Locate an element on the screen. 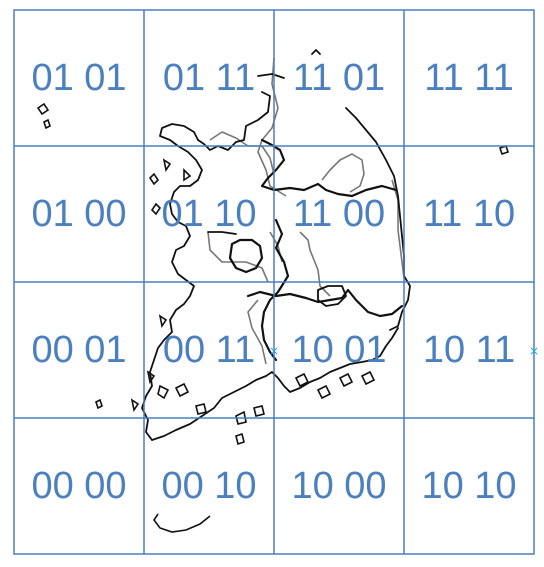  markers: × × is located at coordinates (404, 351).